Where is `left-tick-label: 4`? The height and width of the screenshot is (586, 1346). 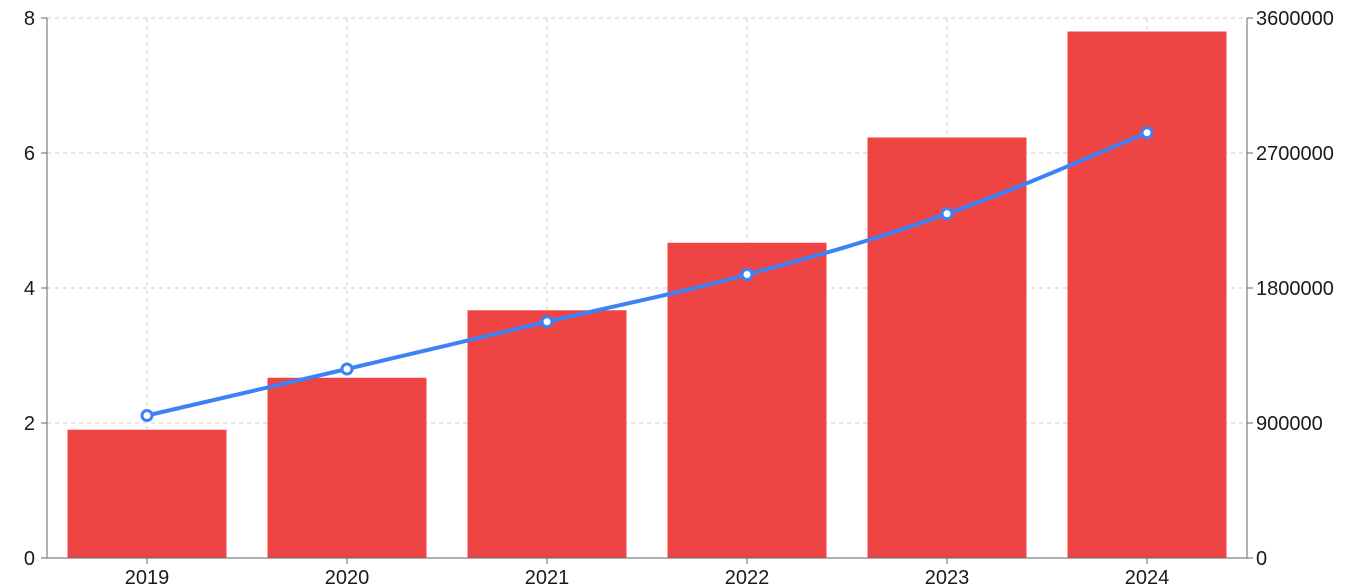
left-tick-label: 4 is located at coordinates (29, 289).